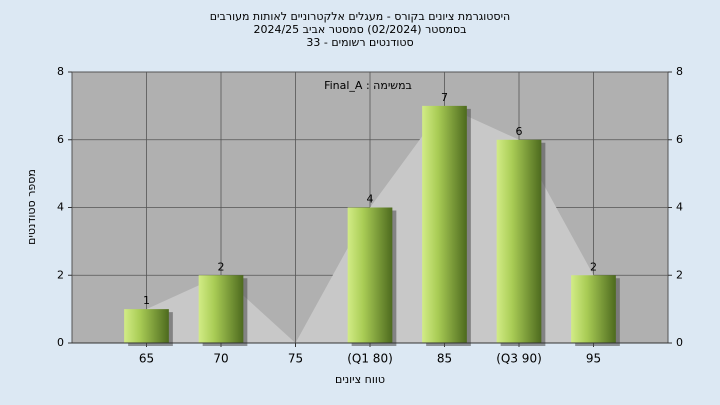 The width and height of the screenshot is (720, 405). Describe the element at coordinates (368, 85) in the screenshot. I see `annotation: Final_A : במשימה` at that location.